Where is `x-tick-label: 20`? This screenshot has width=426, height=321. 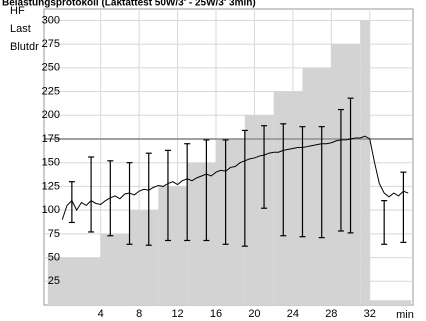 x-tick-label: 20 is located at coordinates (254, 314).